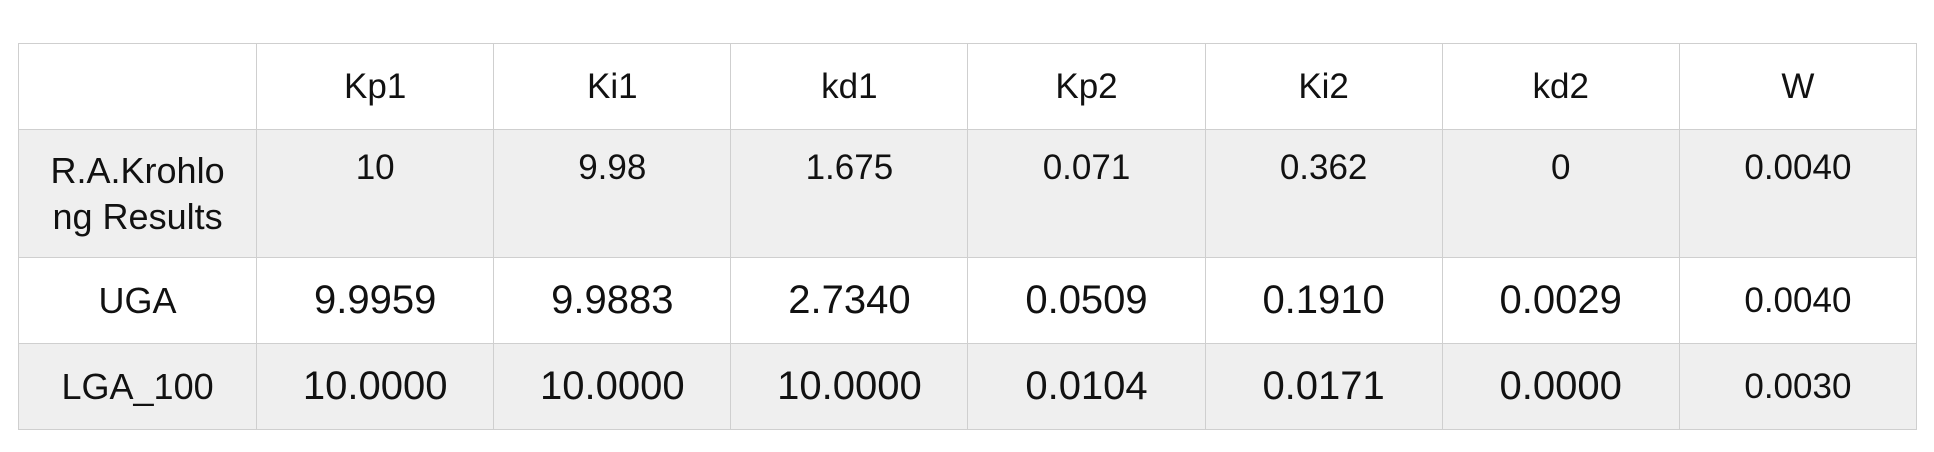  I want to click on table-cell: 0.0030, so click(1798, 386).